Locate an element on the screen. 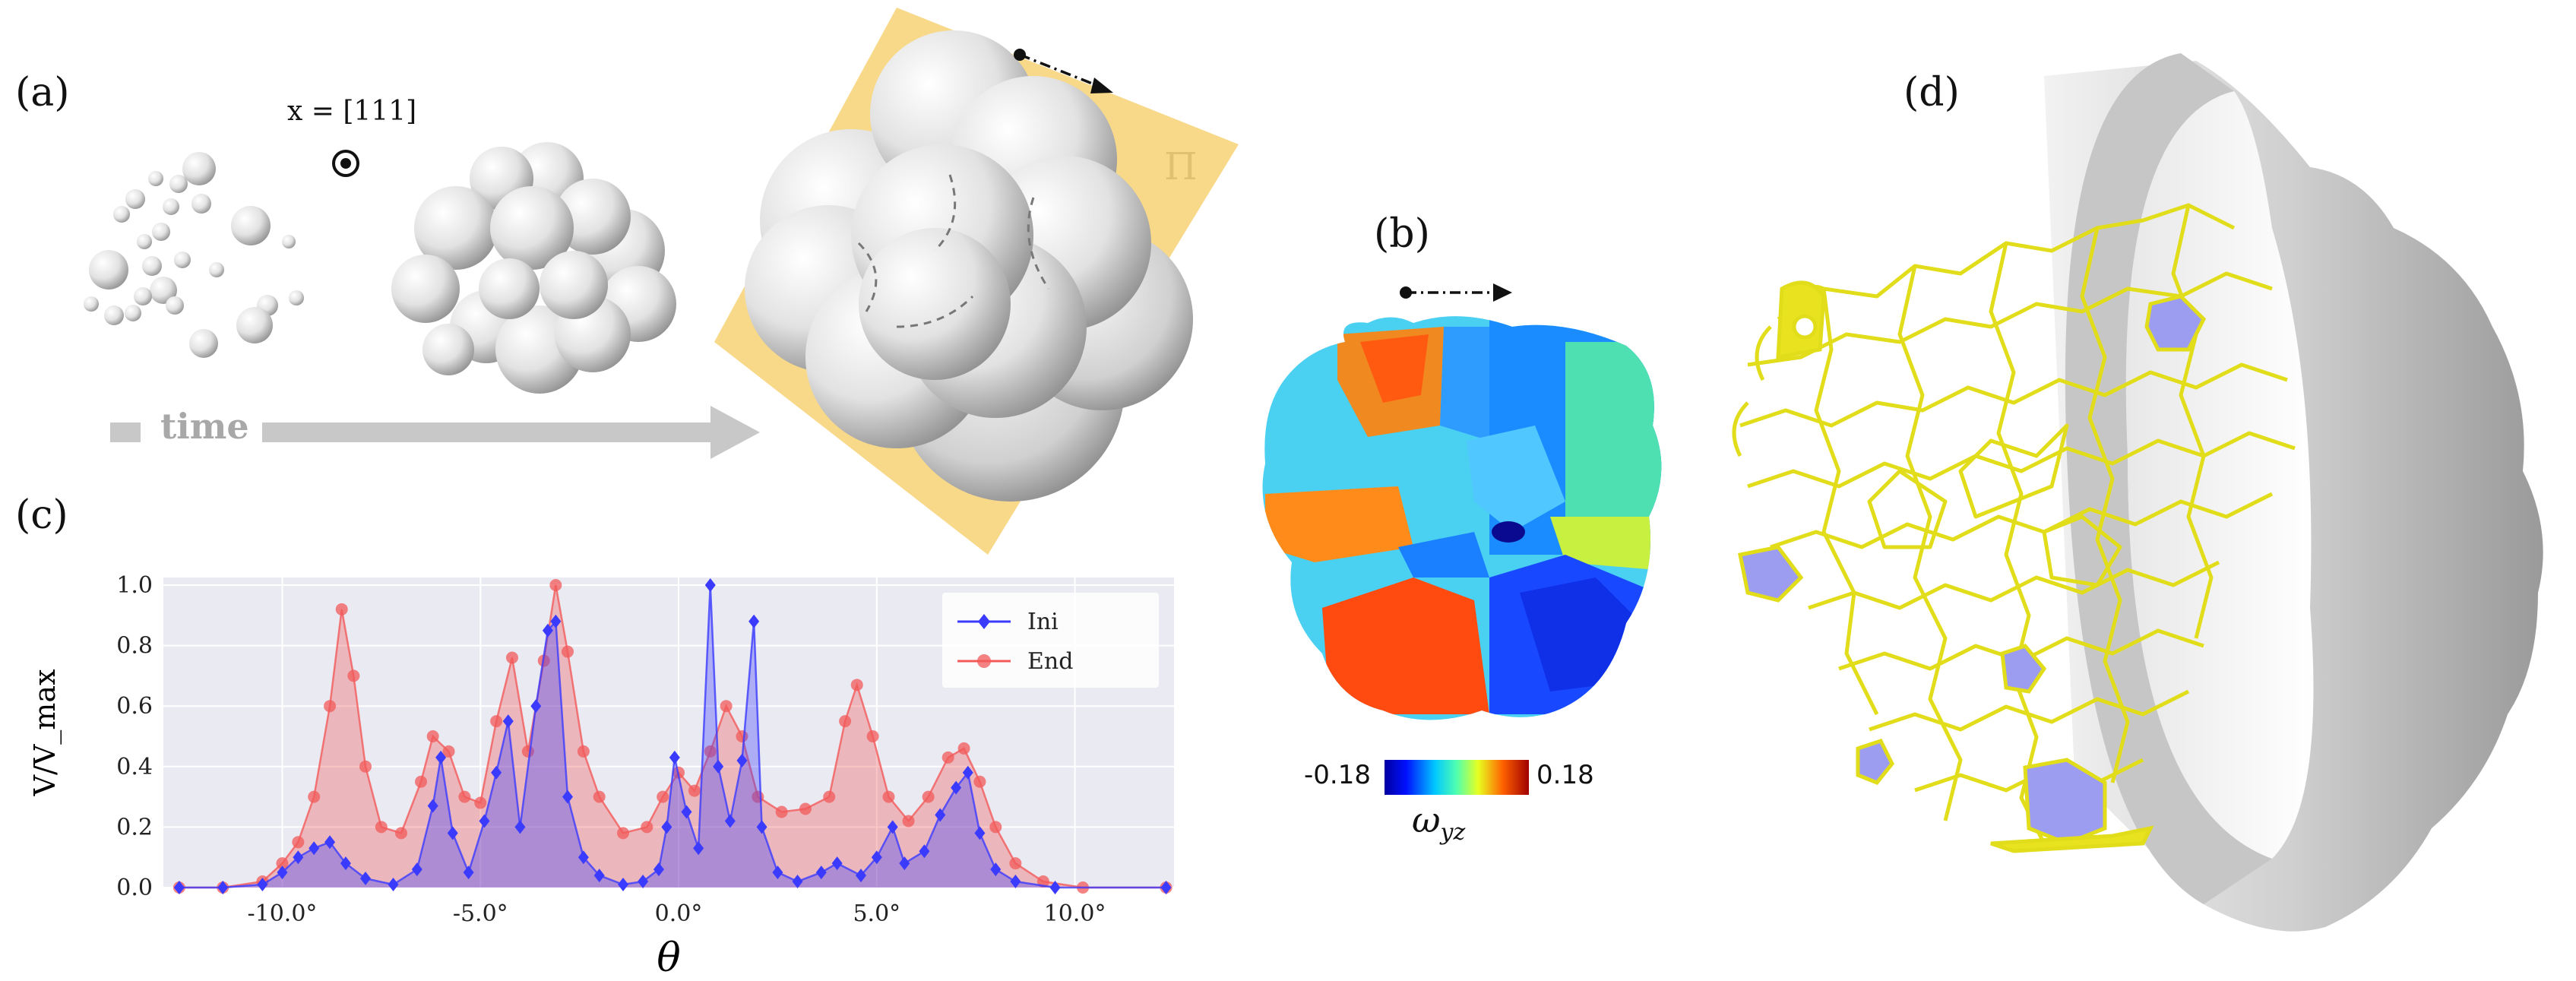 This screenshot has height=981, width=2576. x-tick-label: 10.0° is located at coordinates (1075, 914).